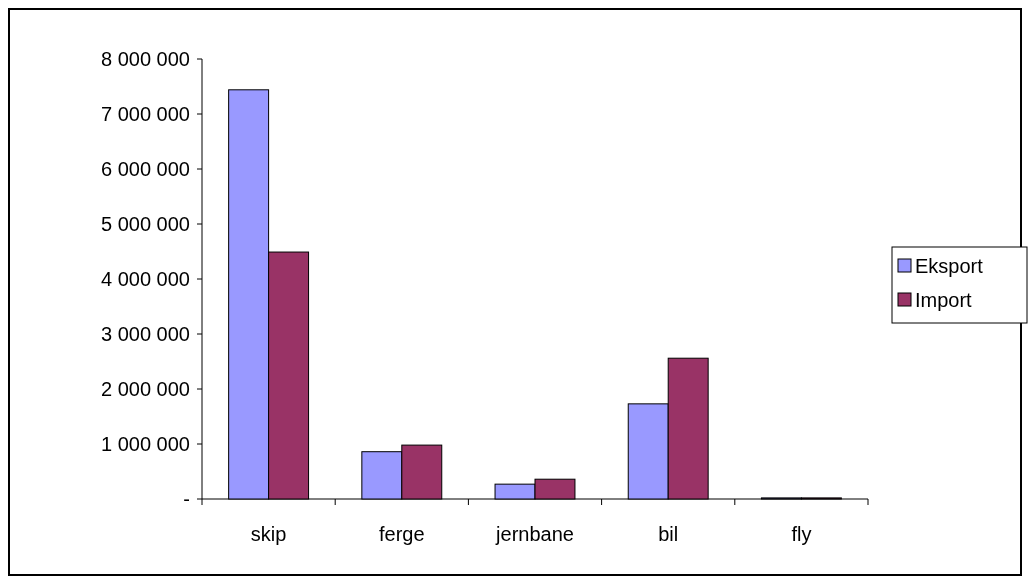  What do you see at coordinates (145, 389) in the screenshot?
I see `y-tick-label: 2 000 000` at bounding box center [145, 389].